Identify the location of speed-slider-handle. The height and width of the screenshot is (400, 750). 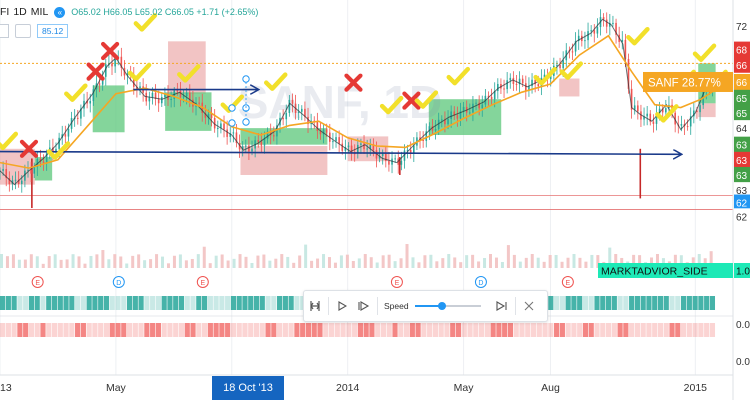
(442, 306).